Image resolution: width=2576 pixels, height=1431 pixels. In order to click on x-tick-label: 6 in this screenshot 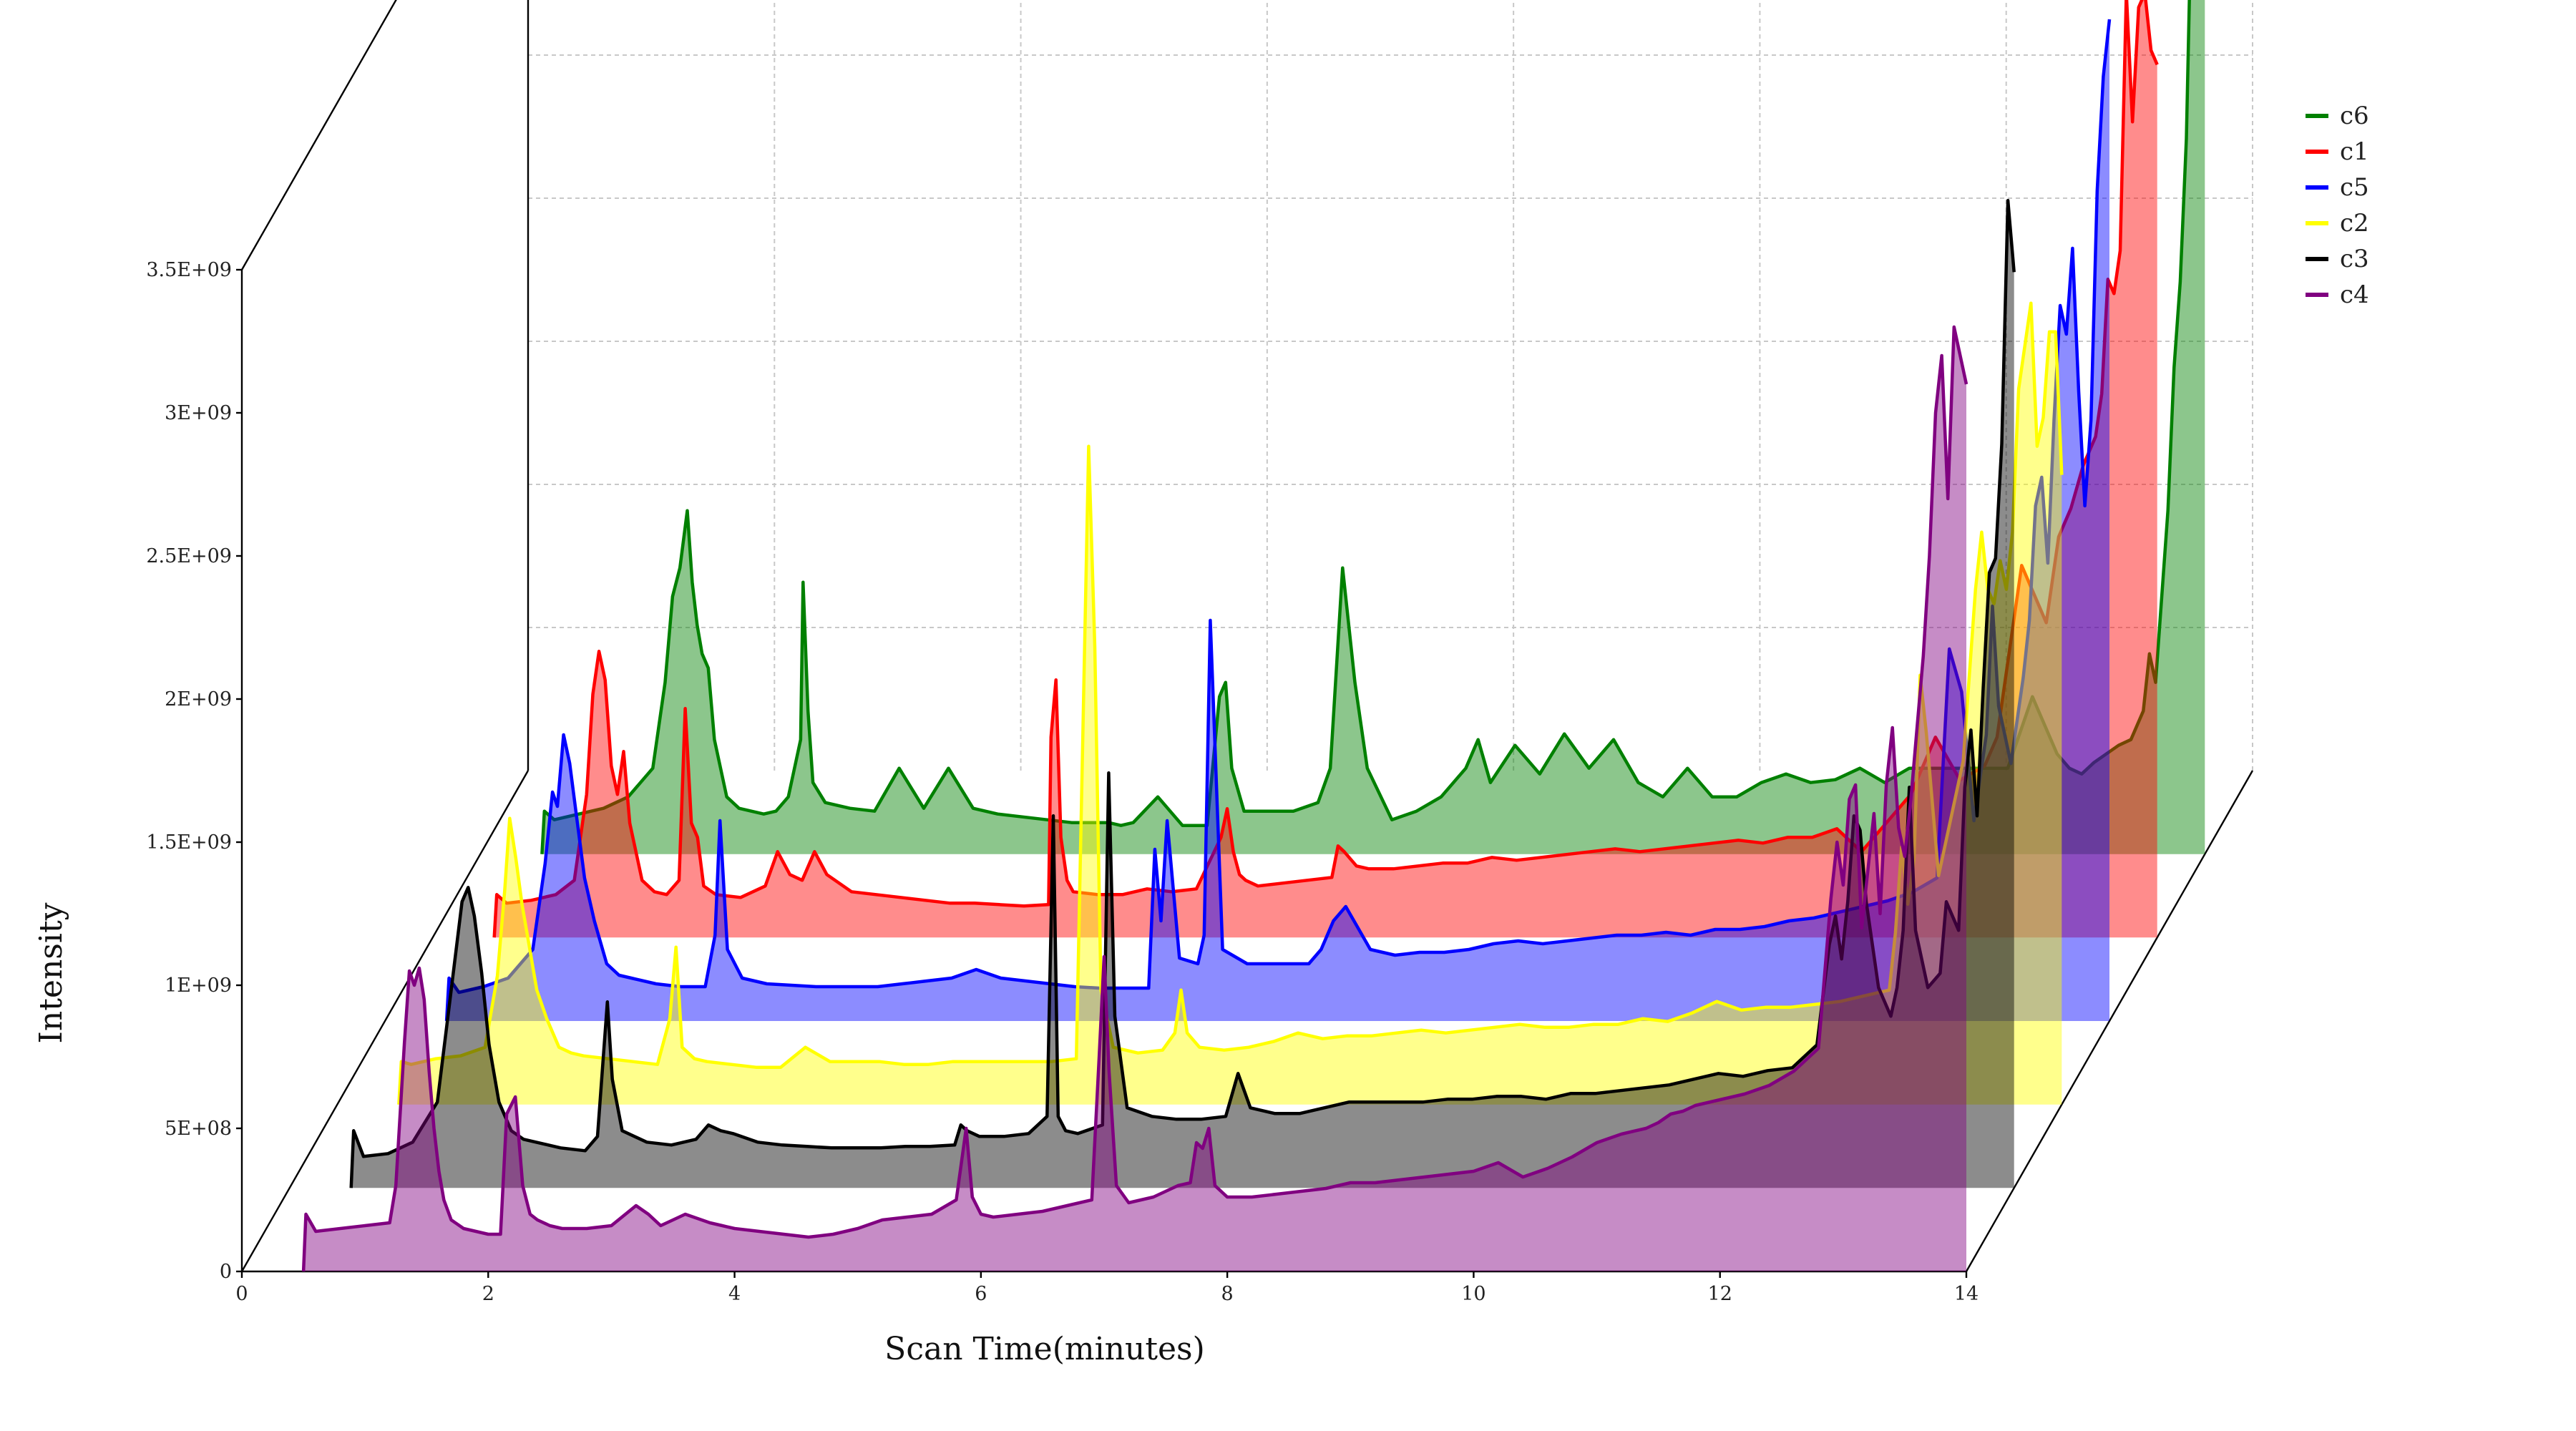, I will do `click(981, 1294)`.